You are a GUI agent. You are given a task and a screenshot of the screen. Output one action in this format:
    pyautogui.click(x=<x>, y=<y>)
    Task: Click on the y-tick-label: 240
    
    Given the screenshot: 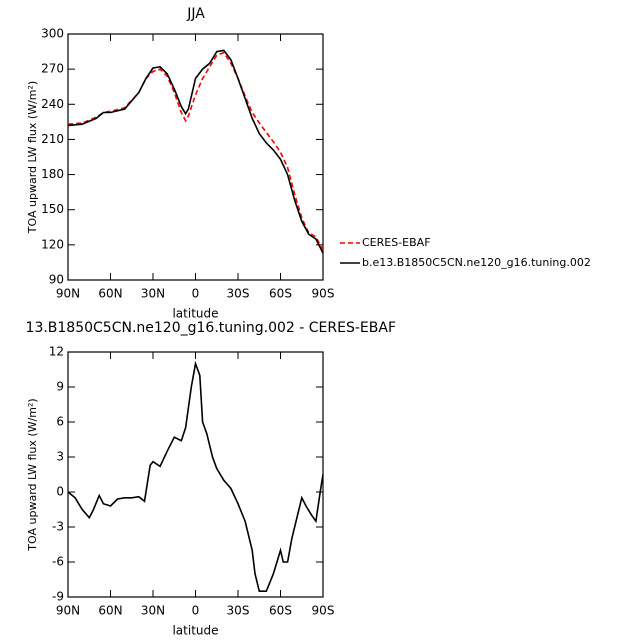 What is the action you would take?
    pyautogui.click(x=52, y=104)
    